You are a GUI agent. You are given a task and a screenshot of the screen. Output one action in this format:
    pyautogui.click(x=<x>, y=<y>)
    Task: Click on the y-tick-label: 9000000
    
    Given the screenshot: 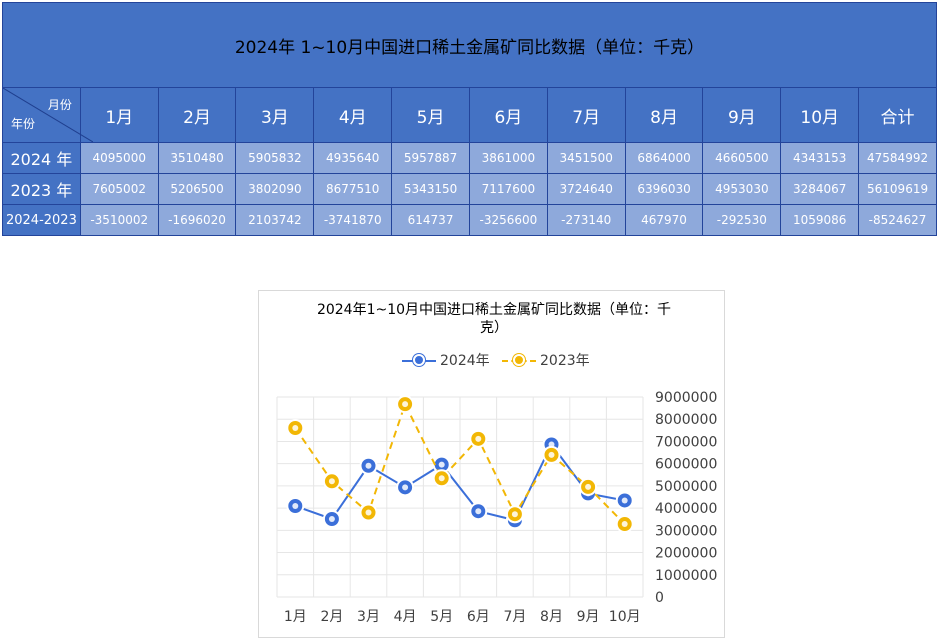 What is the action you would take?
    pyautogui.click(x=686, y=398)
    